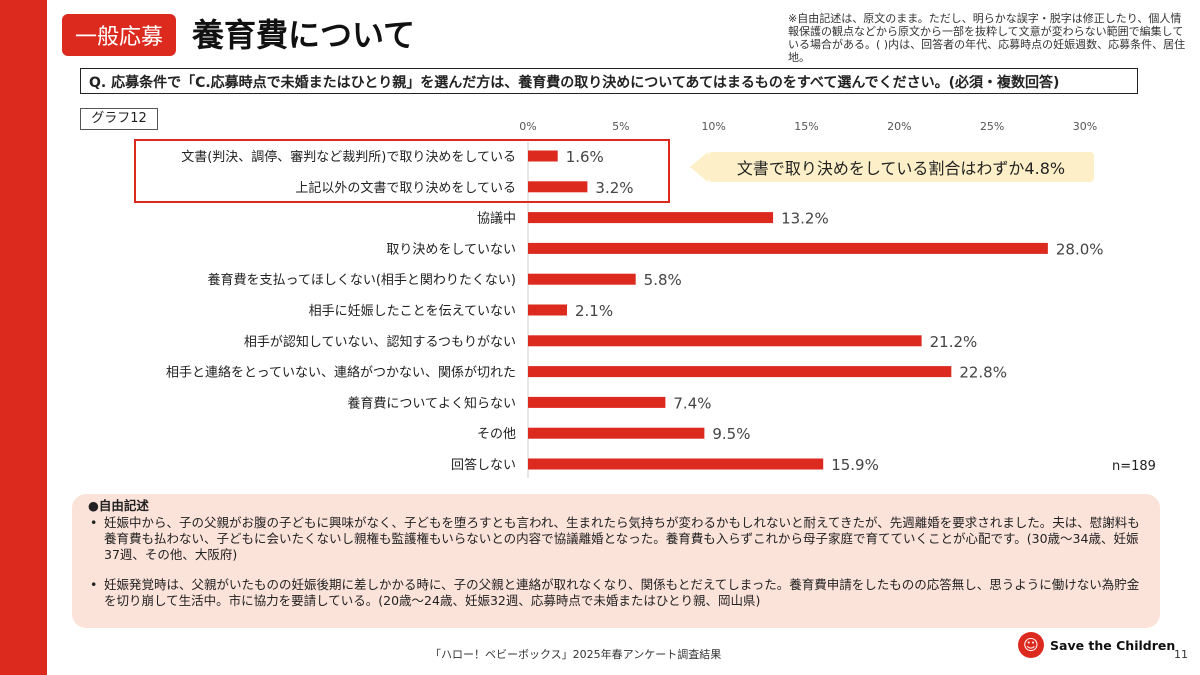  Describe the element at coordinates (614, 188) in the screenshot. I see `value-label: 3.2%` at that location.